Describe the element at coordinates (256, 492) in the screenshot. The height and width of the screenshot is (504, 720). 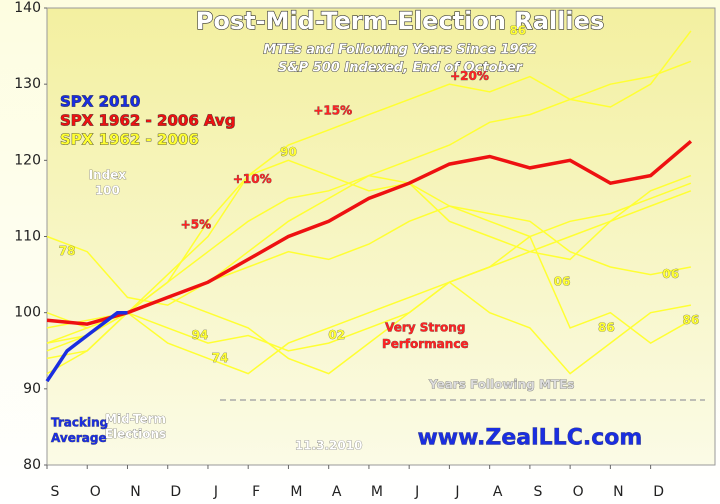
I see `x-tick-label: F` at that location.